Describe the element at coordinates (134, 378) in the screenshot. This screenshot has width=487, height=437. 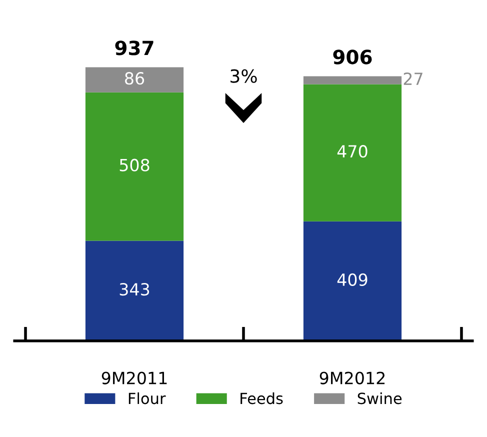
I see `x-tick-label: 9M2011` at that location.